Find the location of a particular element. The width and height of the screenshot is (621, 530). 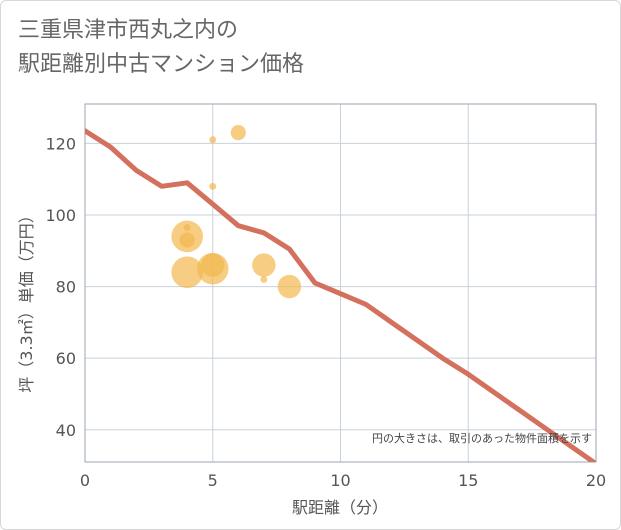

y-tick-label: 60 is located at coordinates (66, 358).